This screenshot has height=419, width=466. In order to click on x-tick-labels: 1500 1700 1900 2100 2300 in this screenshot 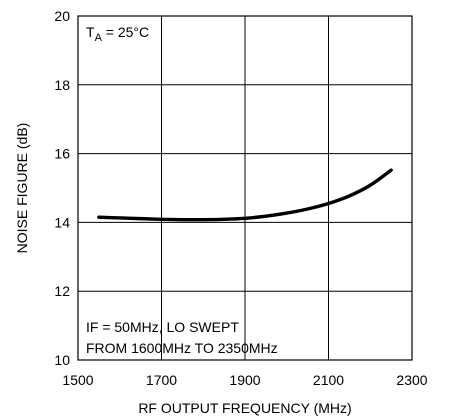, I will do `click(244, 380)`.